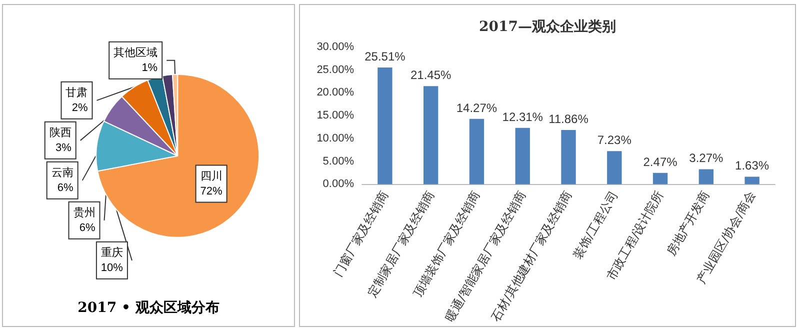 The height and width of the screenshot is (333, 800). I want to click on data-label: 11.86%, so click(568, 119).